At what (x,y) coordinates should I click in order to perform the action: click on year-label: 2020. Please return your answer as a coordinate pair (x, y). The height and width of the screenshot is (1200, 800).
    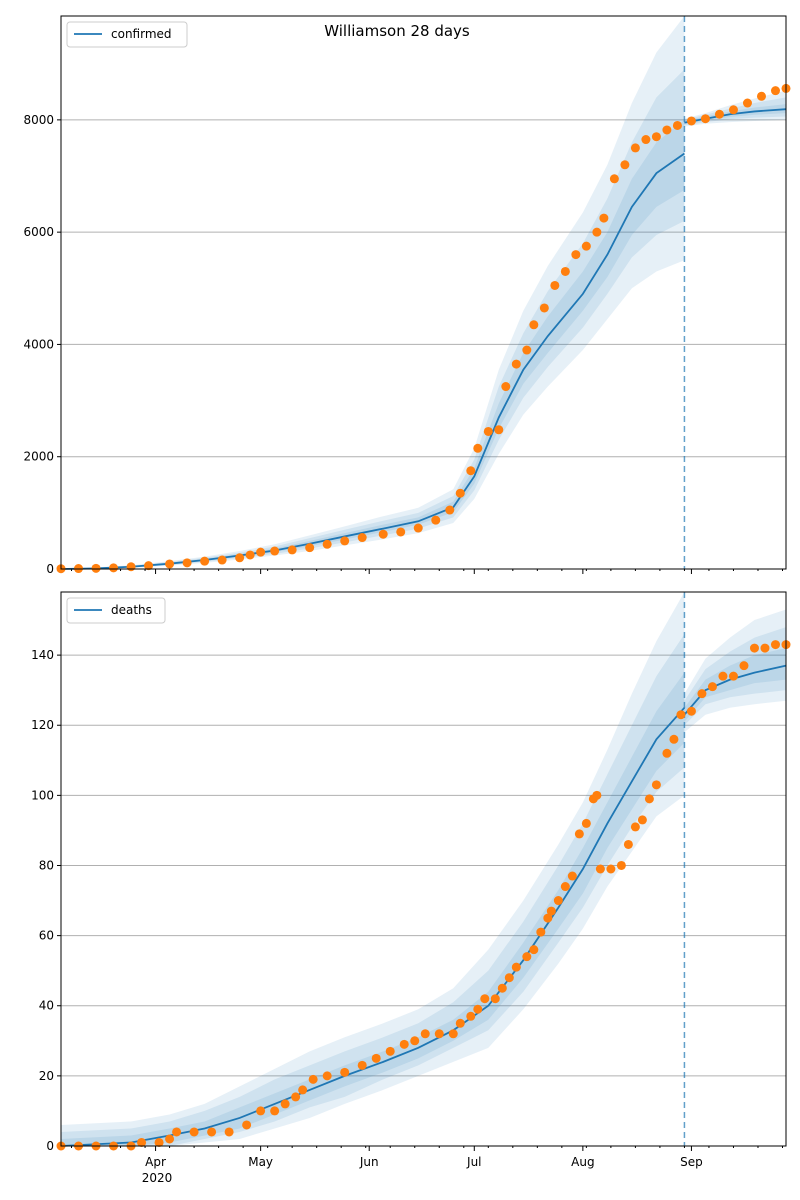
    Looking at the image, I should click on (157, 1178).